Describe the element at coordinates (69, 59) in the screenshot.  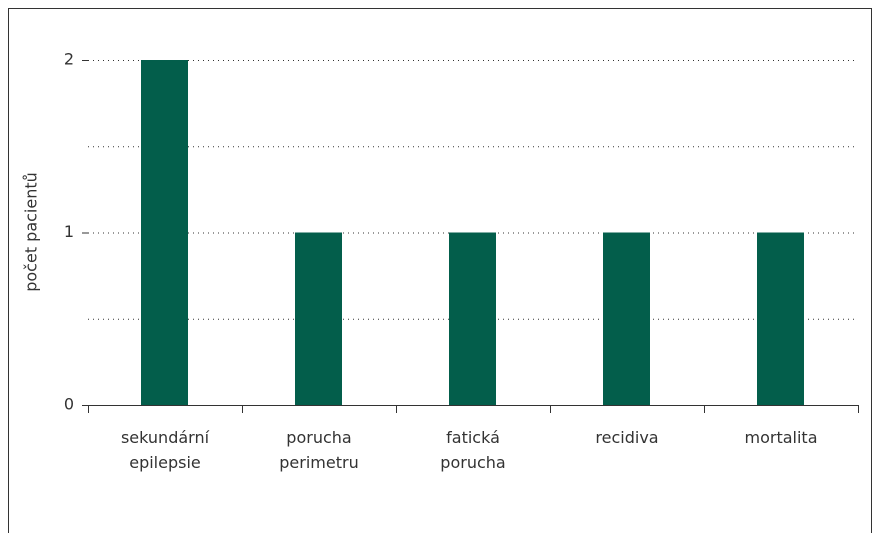
I see `y-tick-label: 2` at that location.